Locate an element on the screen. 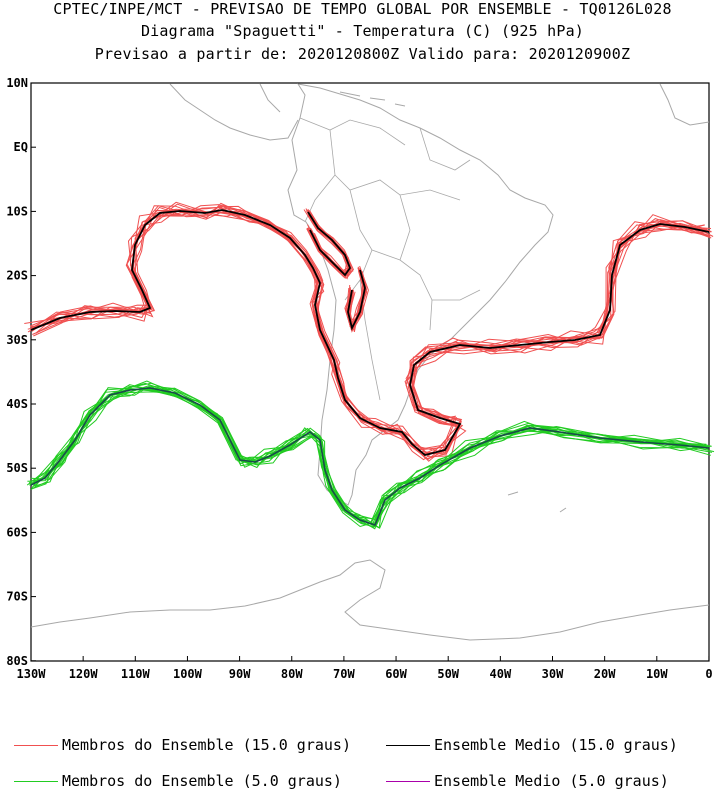 The image size is (725, 792). lon-tick-label: 0 is located at coordinates (708, 674).